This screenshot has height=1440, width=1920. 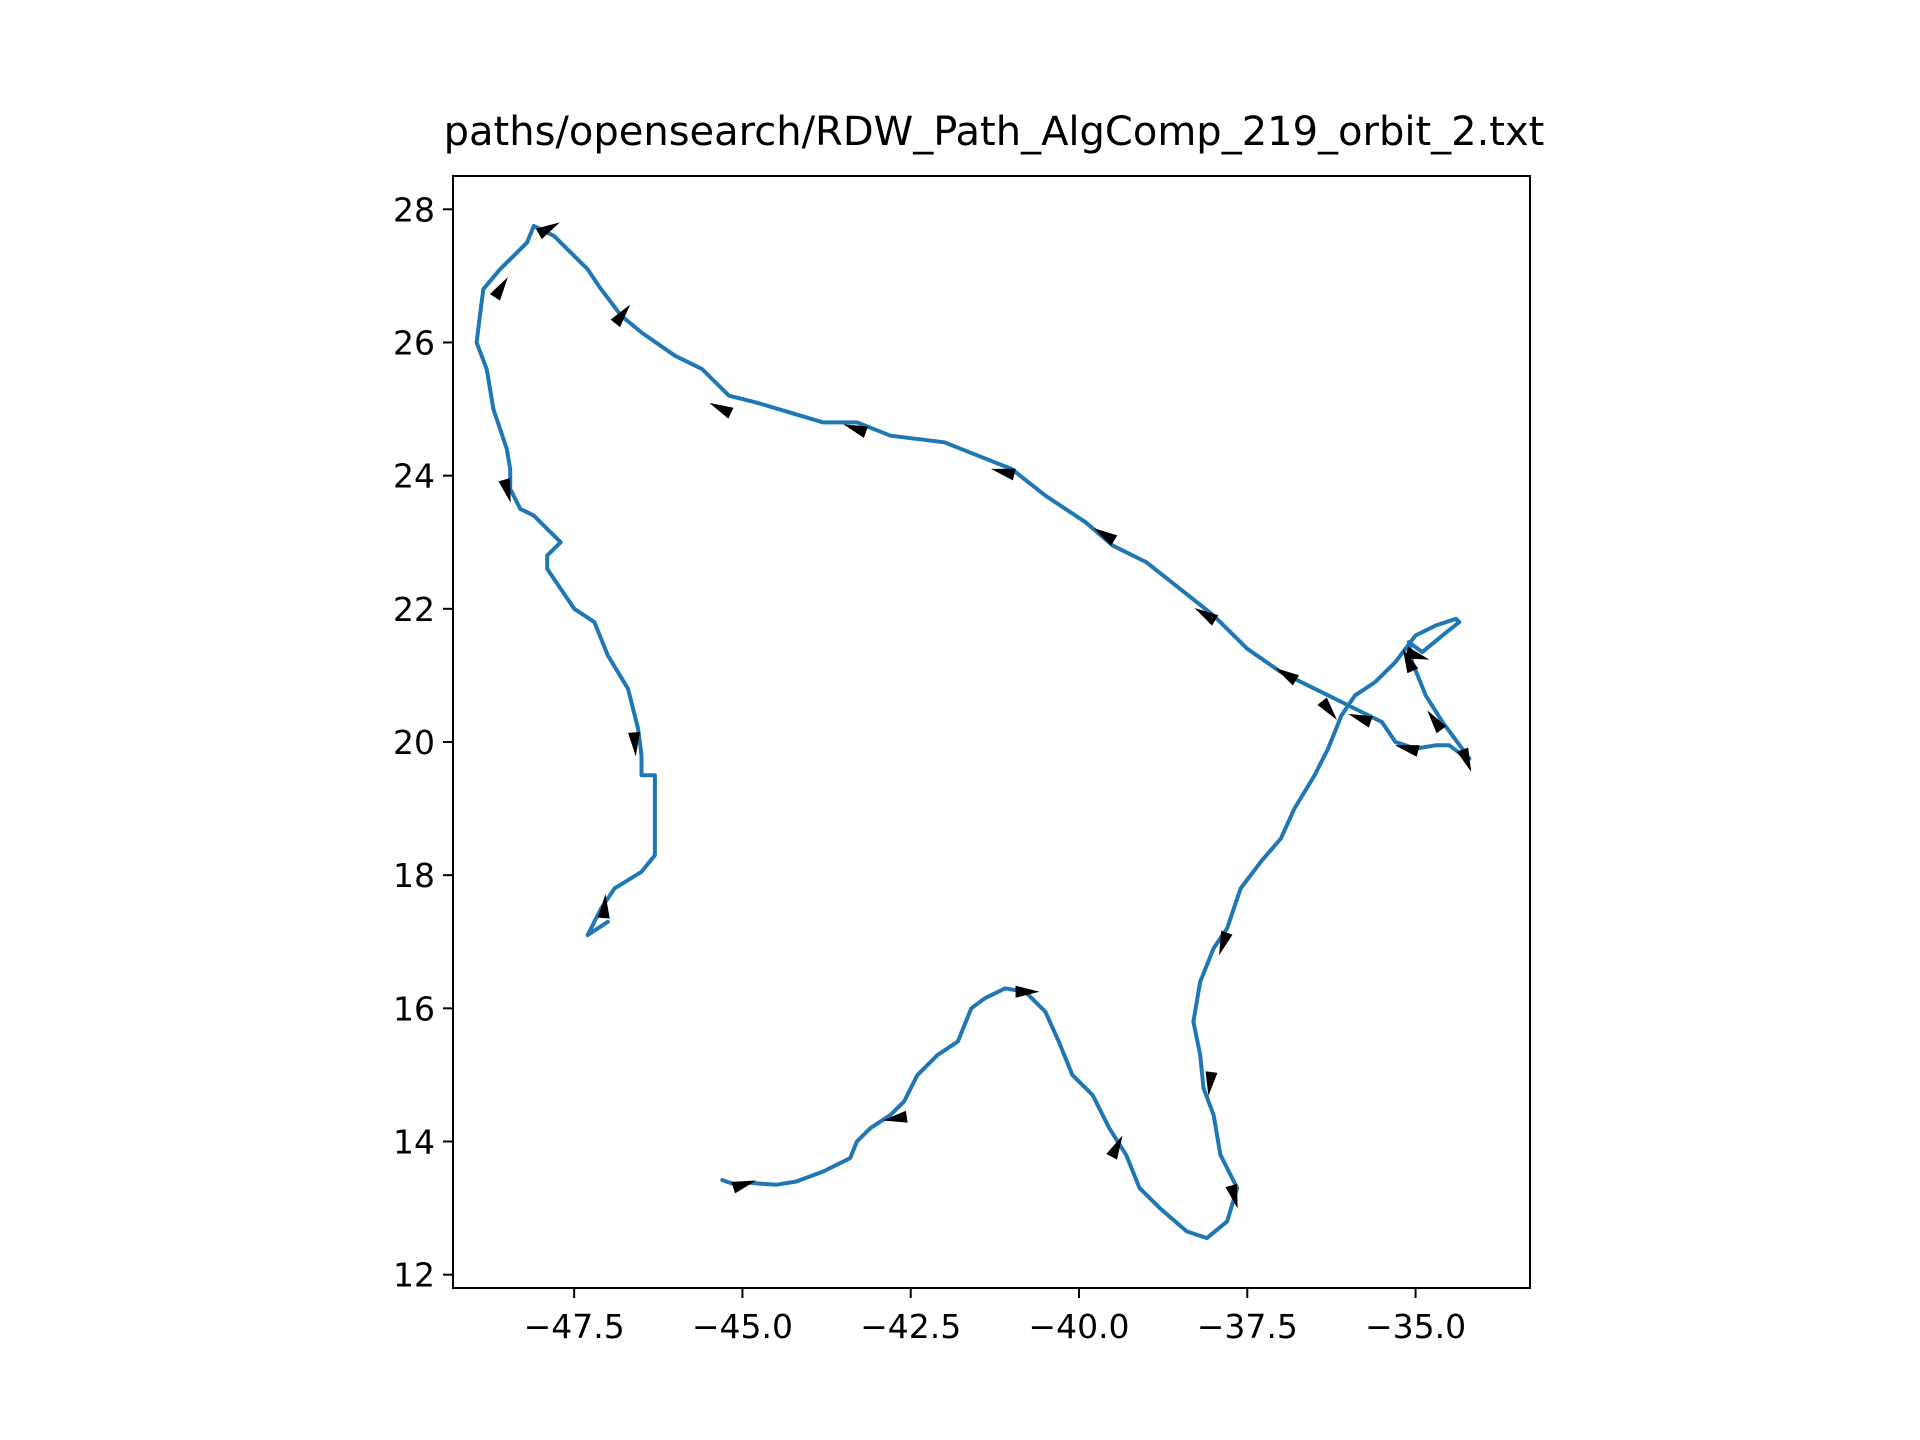 What do you see at coordinates (910, 1326) in the screenshot?
I see `x-tick-label: −42.5` at bounding box center [910, 1326].